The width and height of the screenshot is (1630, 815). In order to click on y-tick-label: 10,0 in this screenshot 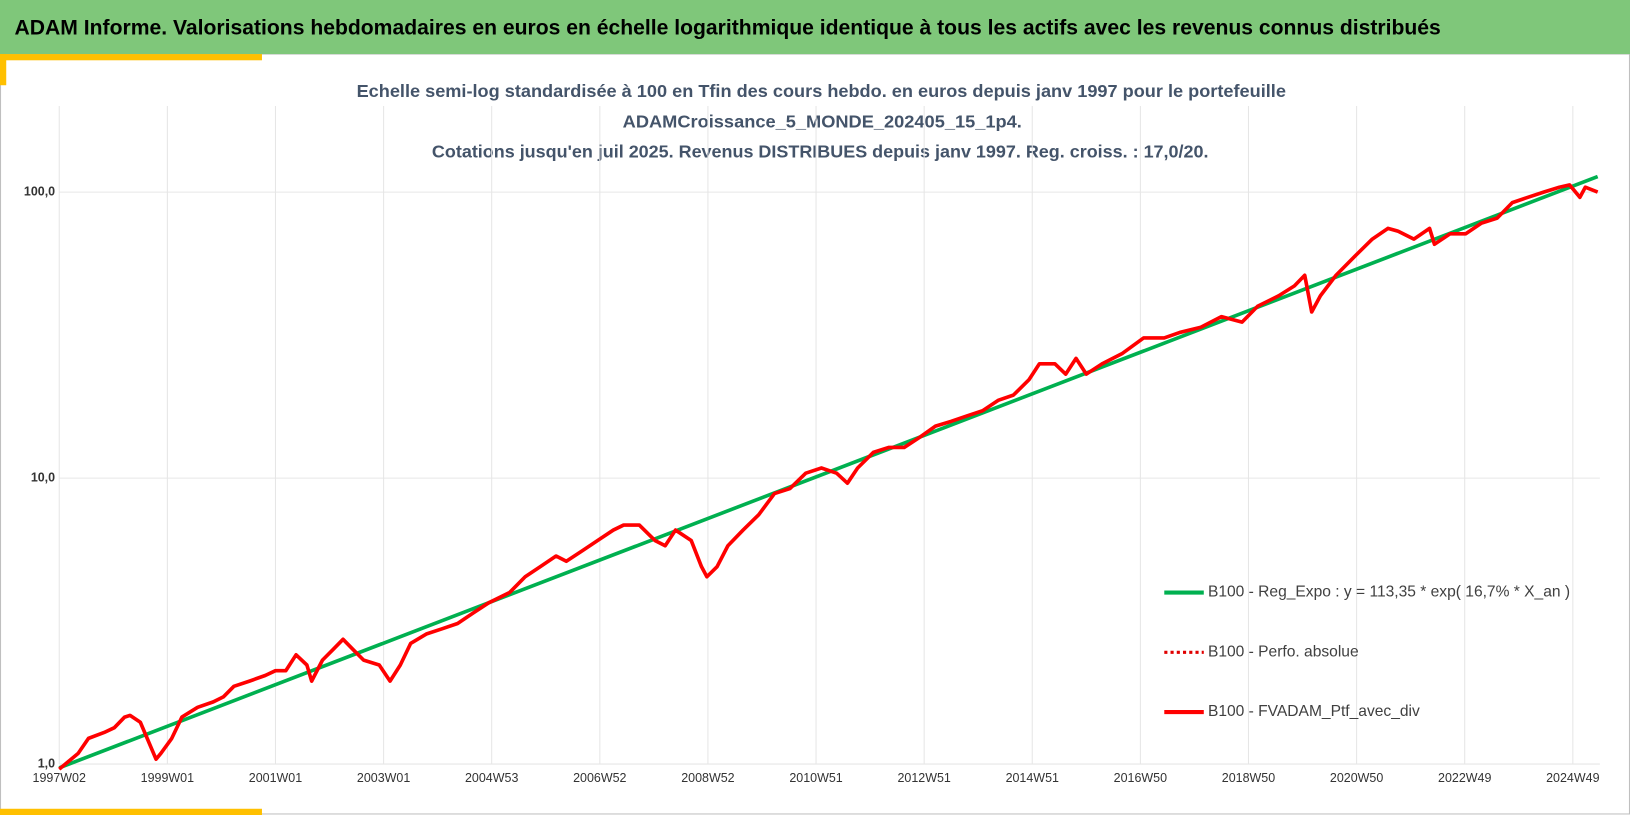, I will do `click(43, 477)`.